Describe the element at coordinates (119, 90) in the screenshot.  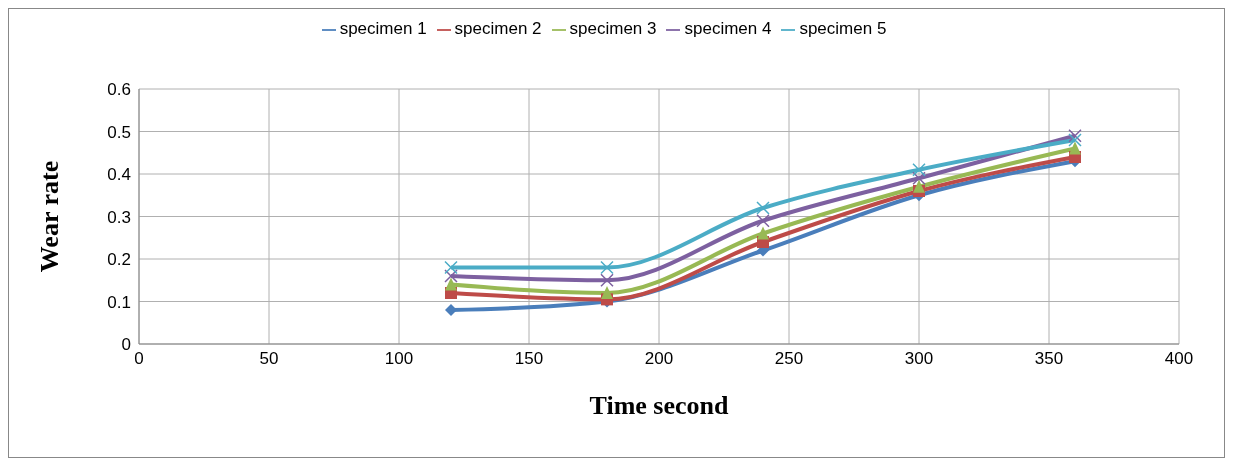
I see `y-tick-label: 0.6` at that location.